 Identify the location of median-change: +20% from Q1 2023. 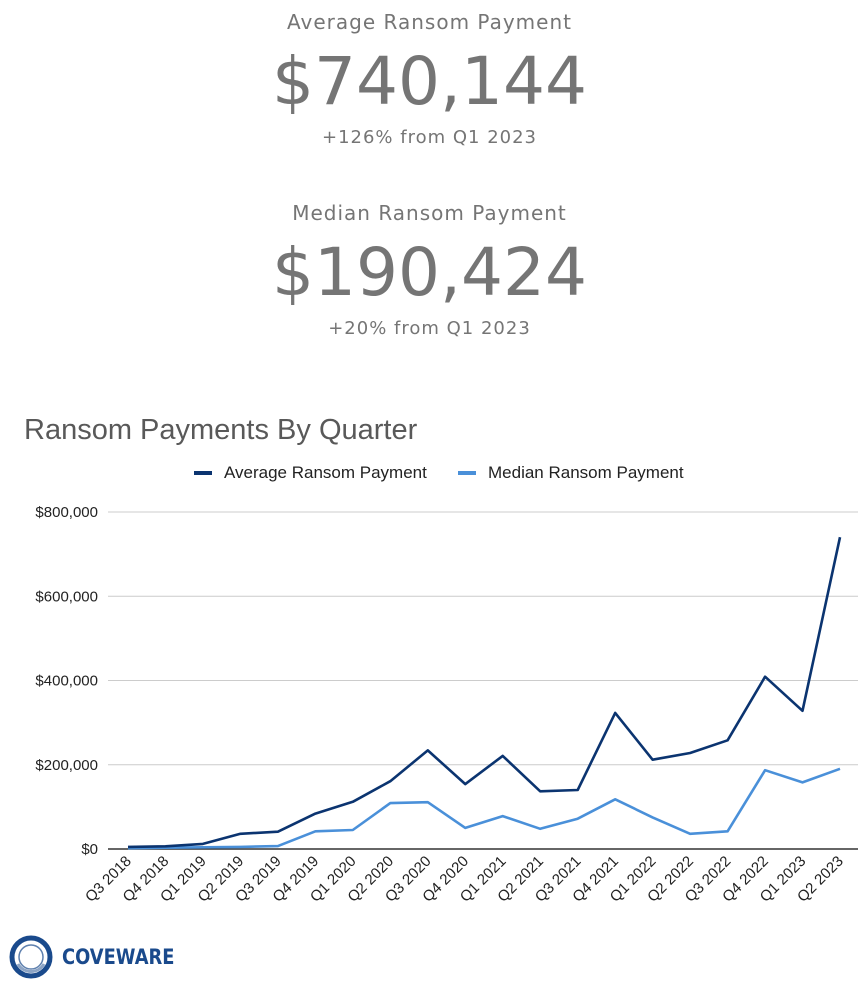
(429, 328).